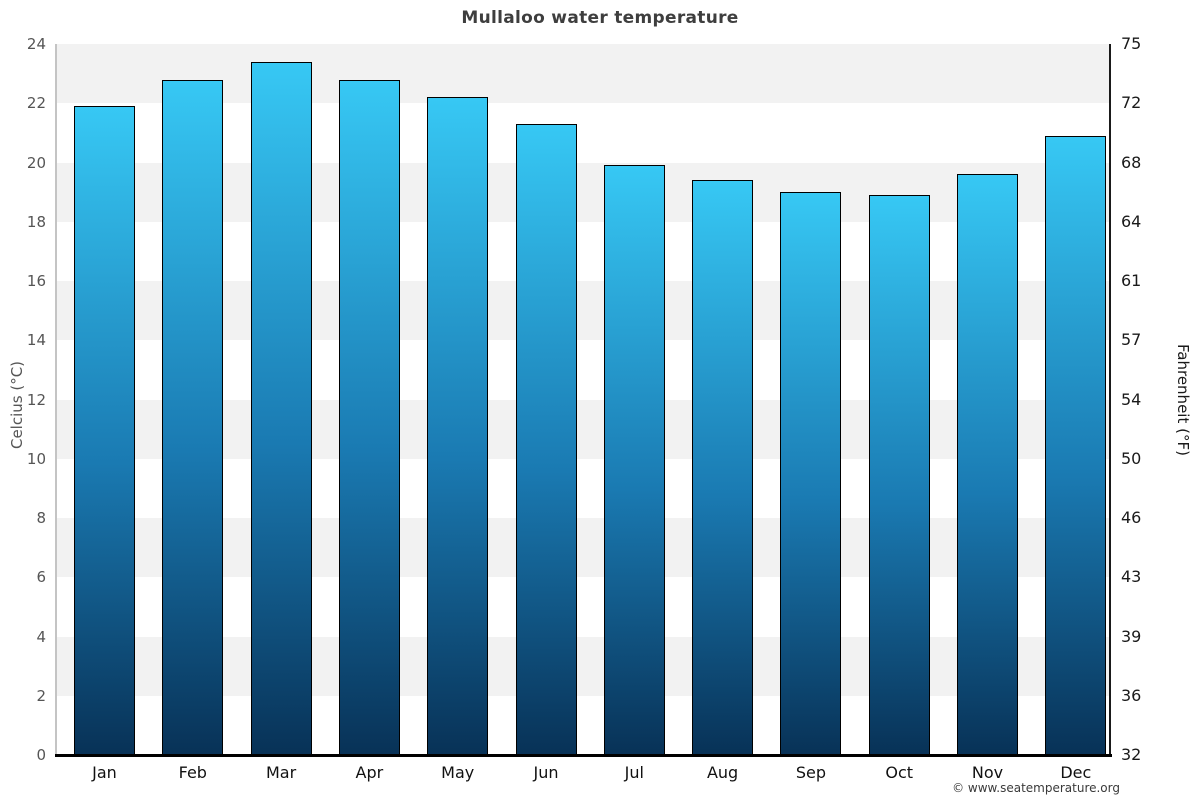 This screenshot has height=800, width=1200. I want to click on xtick-dec: Dec, so click(1076, 772).